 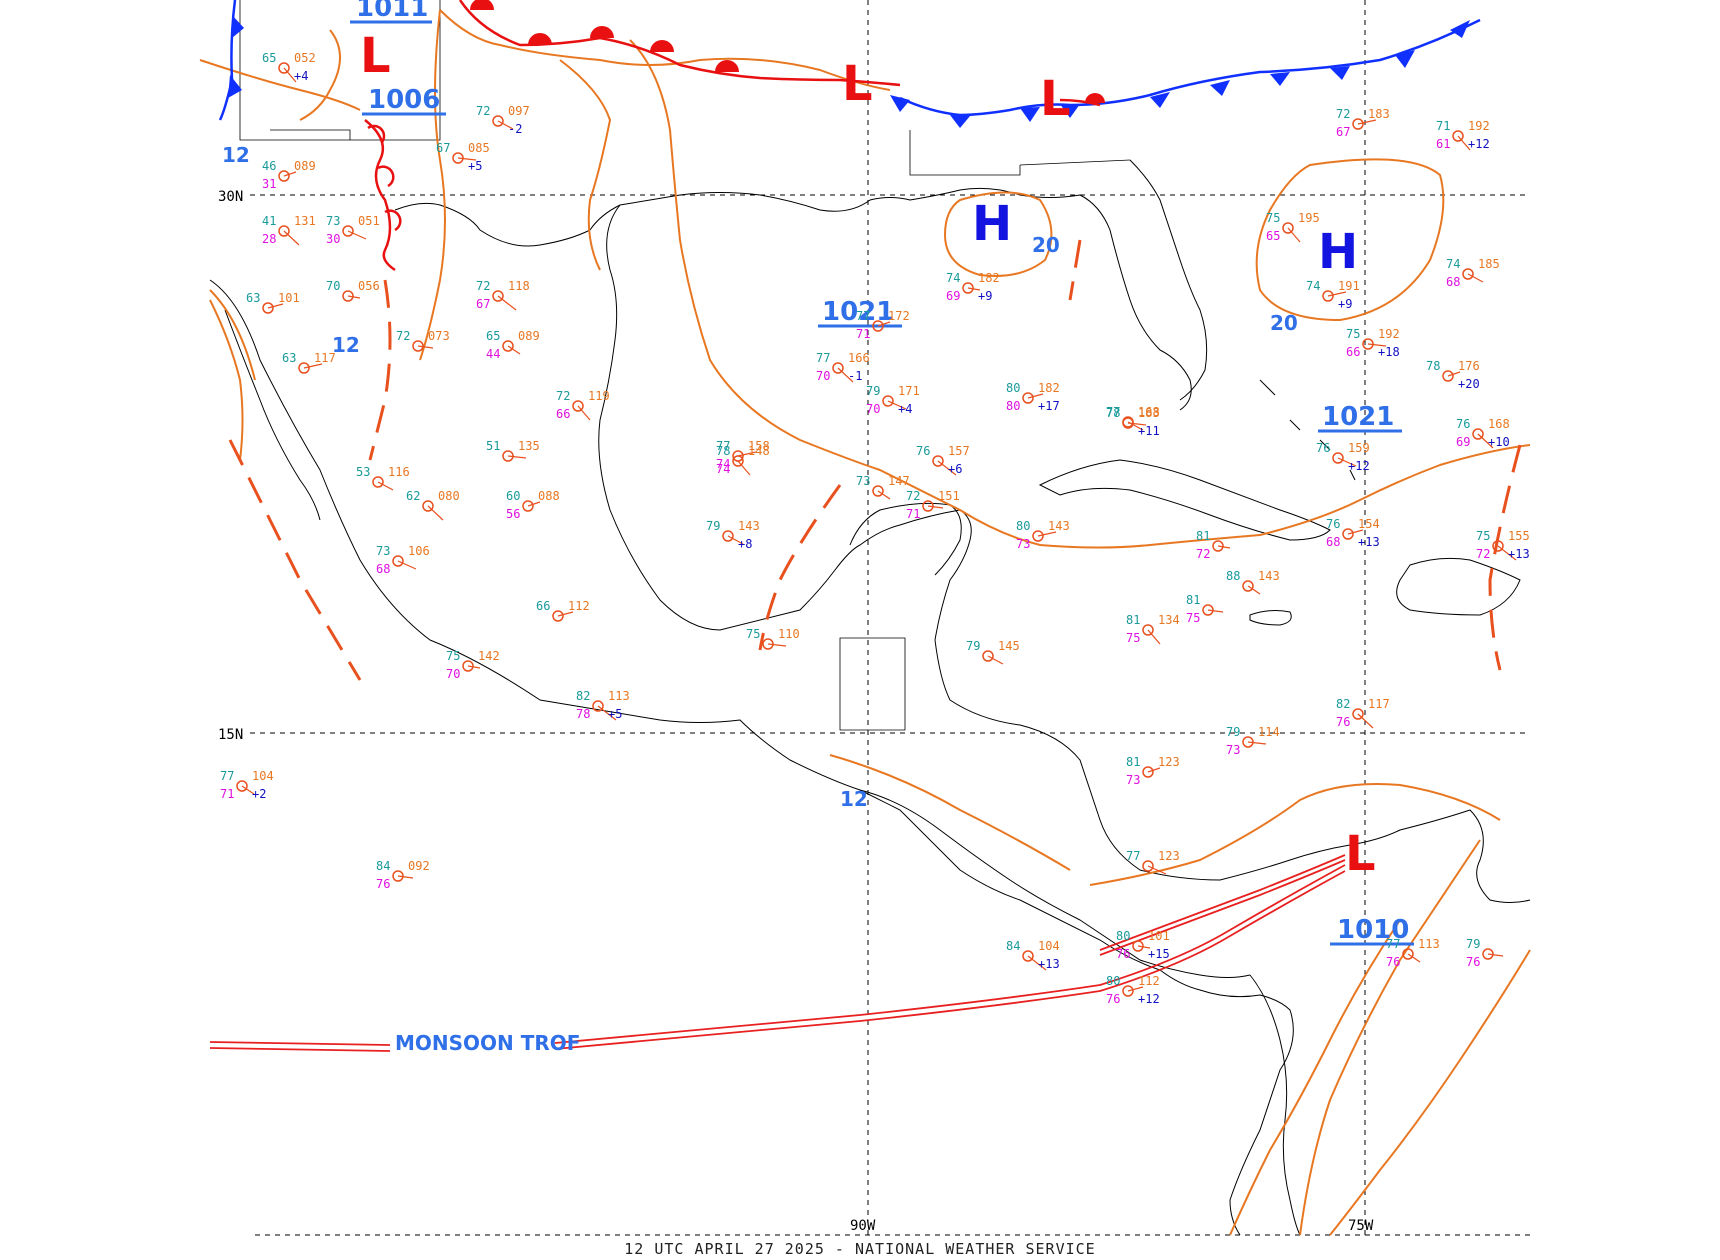 What do you see at coordinates (1473, 273) in the screenshot?
I see `station-plot: 74 185 68` at bounding box center [1473, 273].